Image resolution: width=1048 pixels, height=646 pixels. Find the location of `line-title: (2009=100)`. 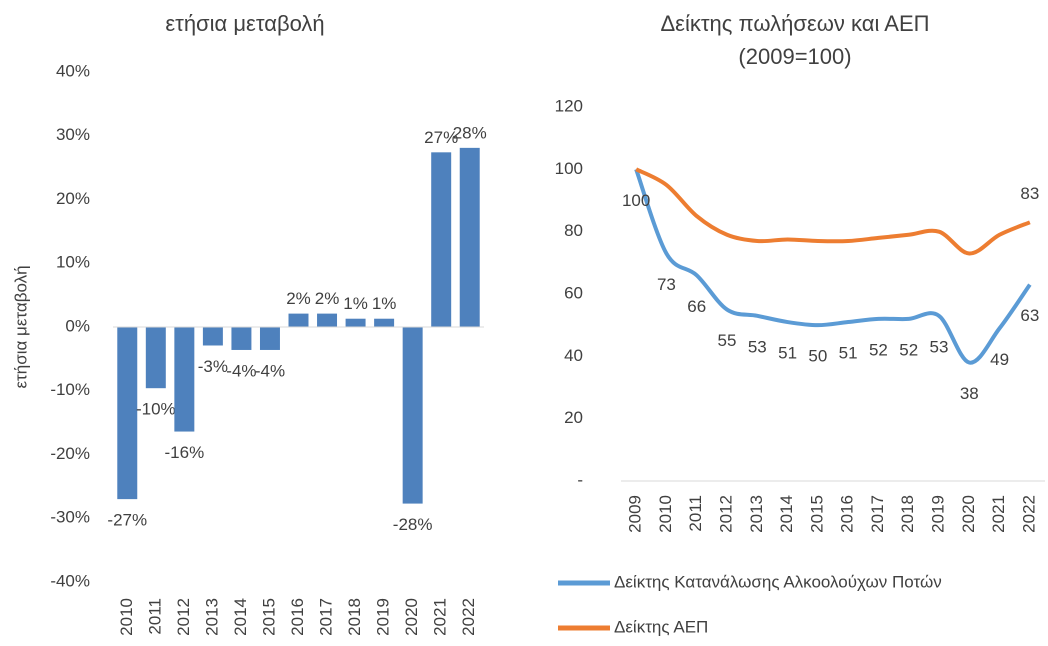

line-title: (2009=100) is located at coordinates (794, 56).